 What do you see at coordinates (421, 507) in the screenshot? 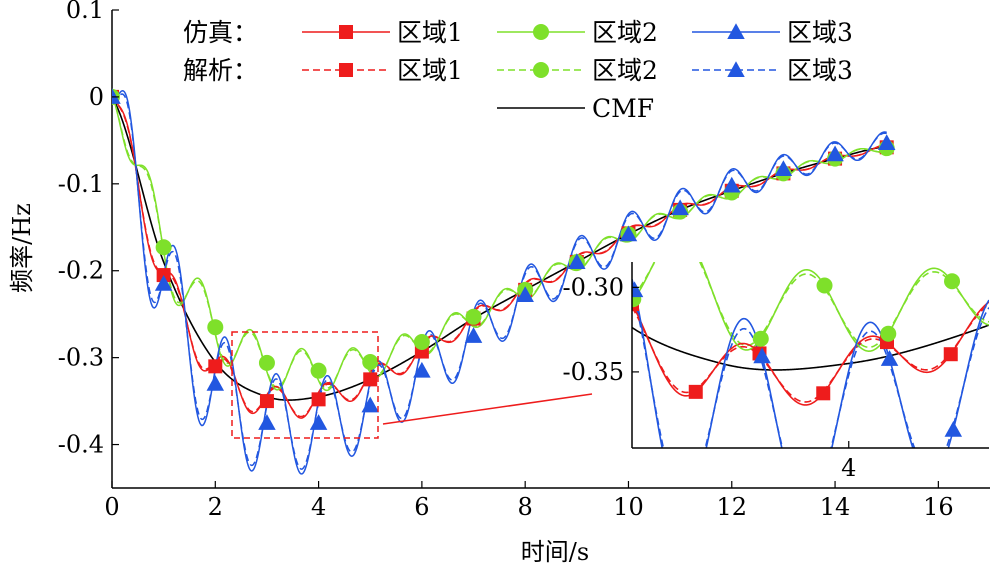
I see `x-tick-label: 6` at bounding box center [421, 507].